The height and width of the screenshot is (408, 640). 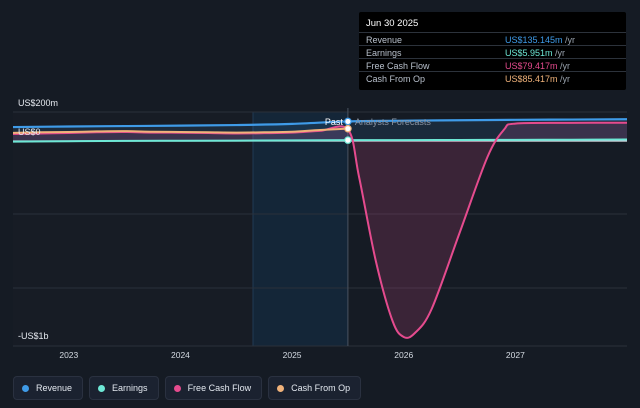 I want to click on tooltip-row-cfo: Cash From Op US$85.417m /yr, so click(x=492, y=78).